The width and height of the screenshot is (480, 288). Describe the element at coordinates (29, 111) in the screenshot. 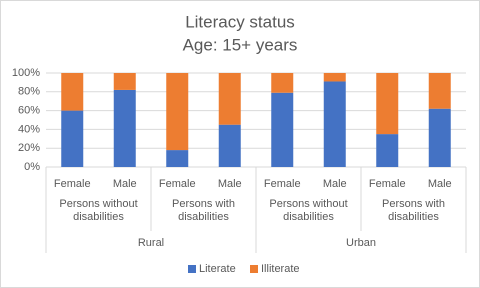

I see `y-tick-label: 60%` at that location.